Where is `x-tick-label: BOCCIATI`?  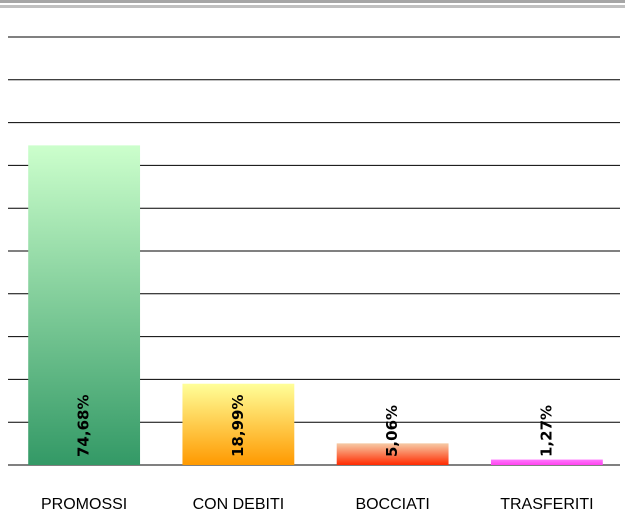
x-tick-label: BOCCIATI is located at coordinates (392, 504).